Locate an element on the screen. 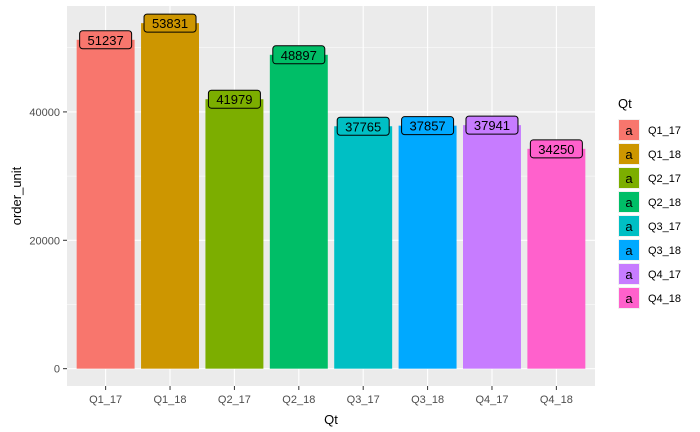 The image size is (700, 432). data-label-text: 34250 is located at coordinates (556, 149).